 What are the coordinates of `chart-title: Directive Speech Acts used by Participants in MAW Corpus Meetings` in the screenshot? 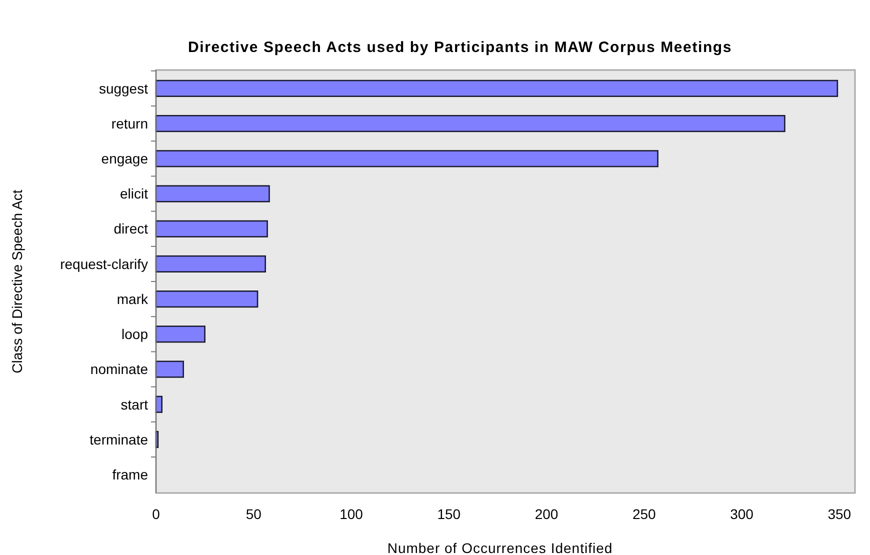 It's located at (460, 47).